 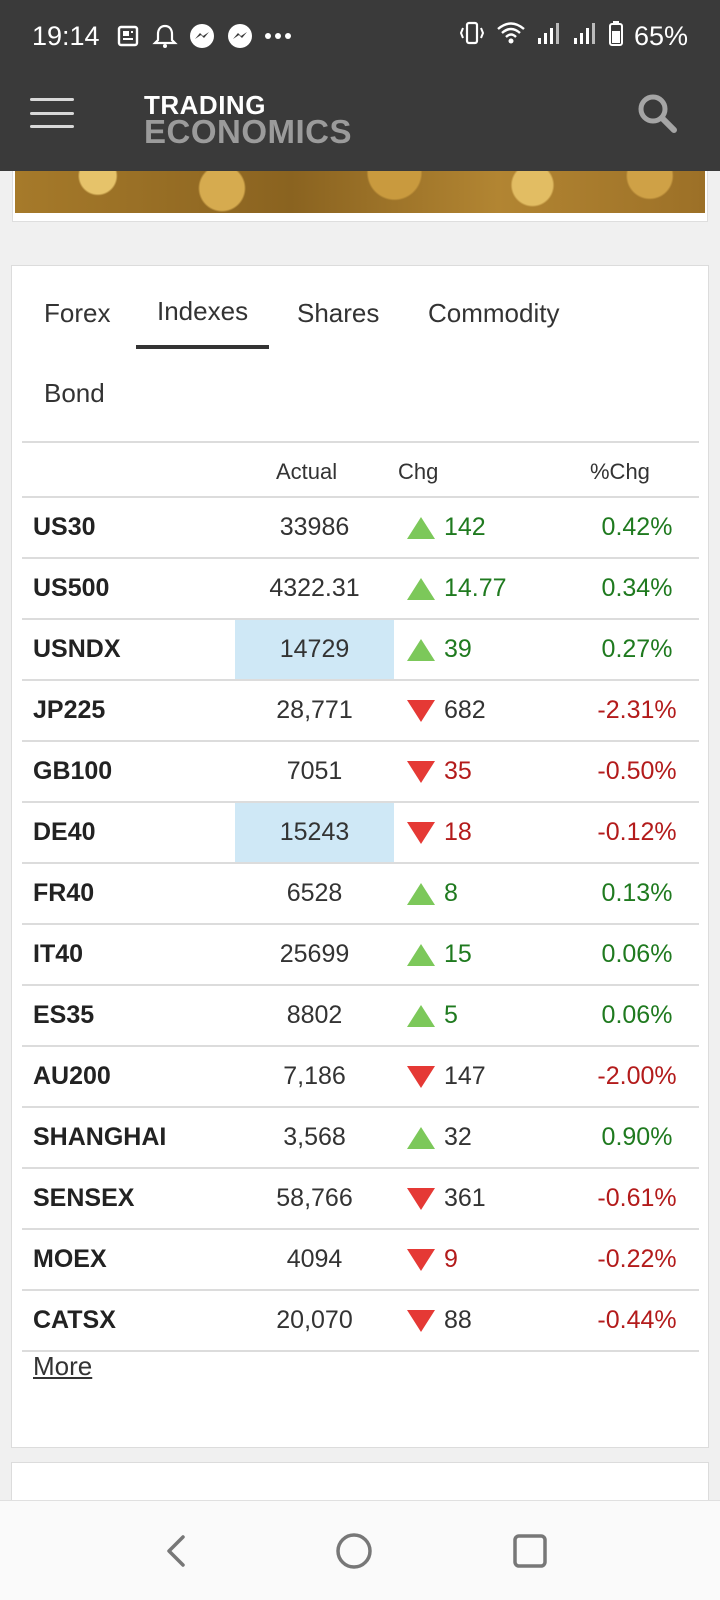 I want to click on actual-value: 20,070, so click(x=314, y=1320).